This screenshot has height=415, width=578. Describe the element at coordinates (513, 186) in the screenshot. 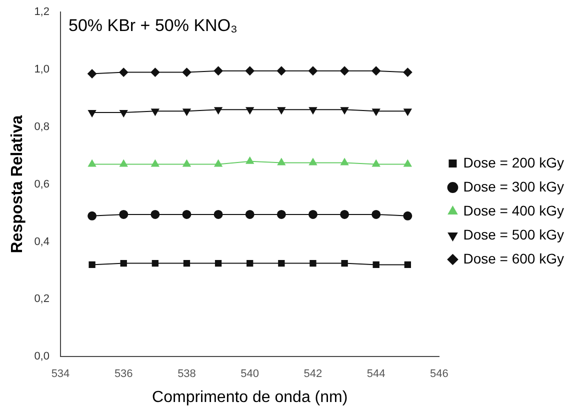

I see `legend-label: Dose = 300 kGy` at that location.